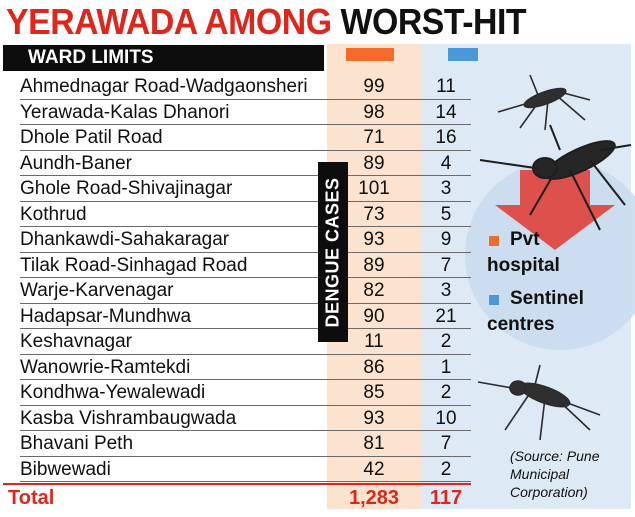 The width and height of the screenshot is (635, 517). Describe the element at coordinates (315, 240) in the screenshot. I see `table-row: Dhankawdi-Sahakaragar 93 9` at that location.